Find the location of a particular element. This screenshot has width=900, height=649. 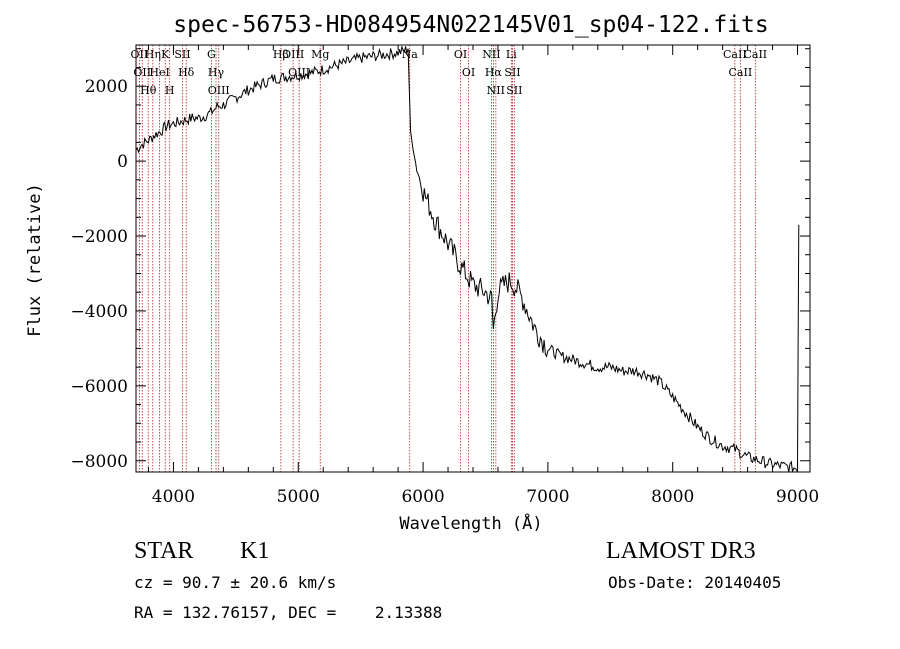

line-marker-label: H is located at coordinates (170, 90).